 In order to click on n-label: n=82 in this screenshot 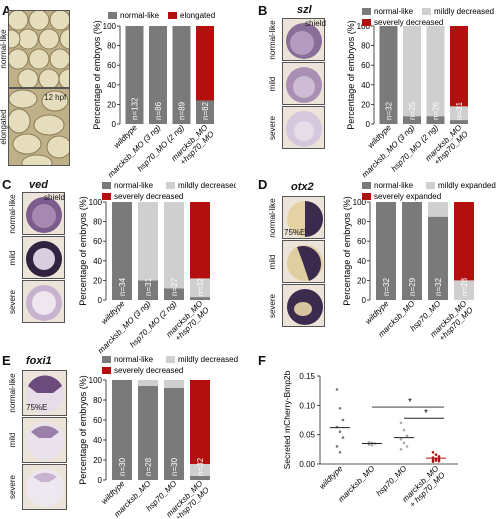, I will do `click(205, 110)`.